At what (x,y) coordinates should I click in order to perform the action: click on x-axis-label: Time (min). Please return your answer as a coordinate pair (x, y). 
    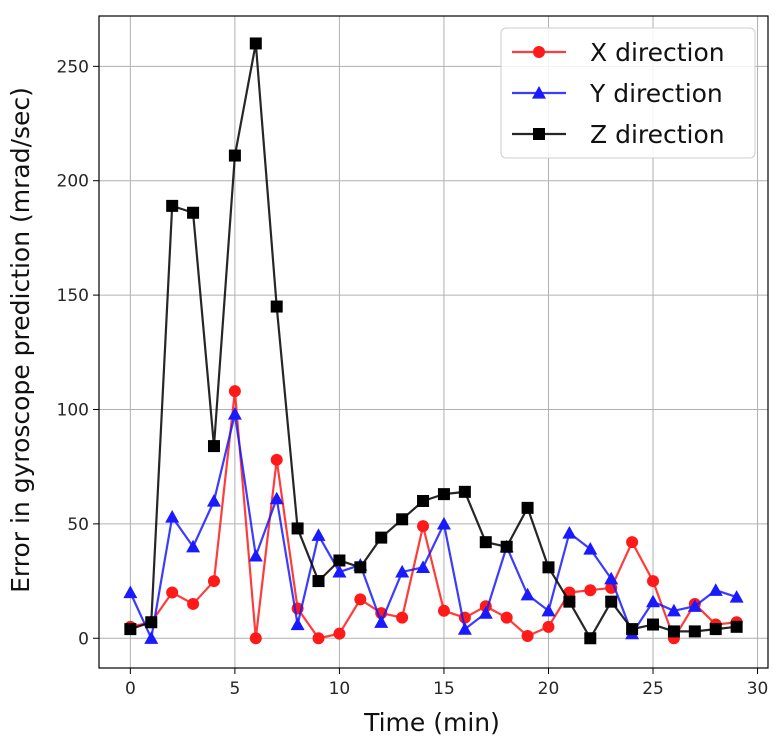
    Looking at the image, I should click on (431, 722).